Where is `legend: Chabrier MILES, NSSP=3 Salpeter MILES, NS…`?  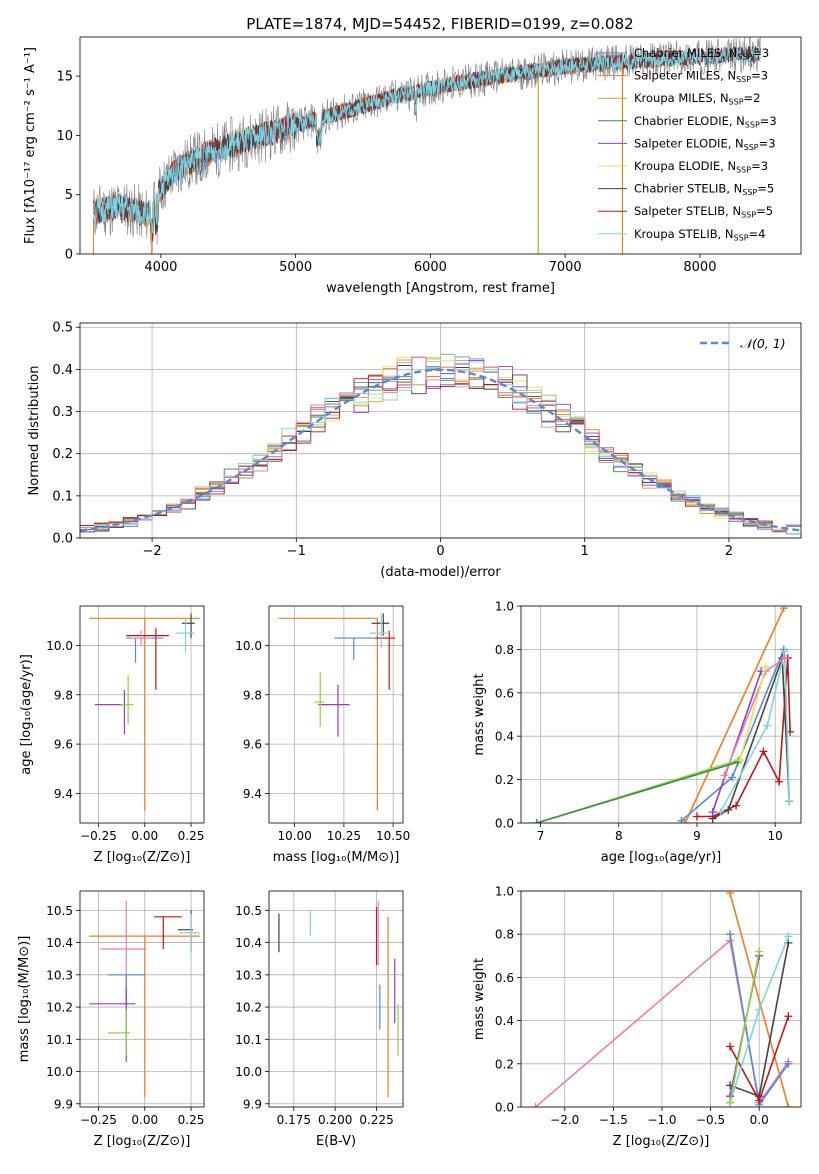
legend: Chabrier MILES, NSSP=3 Salpeter MILES, NS… is located at coordinates (687, 144).